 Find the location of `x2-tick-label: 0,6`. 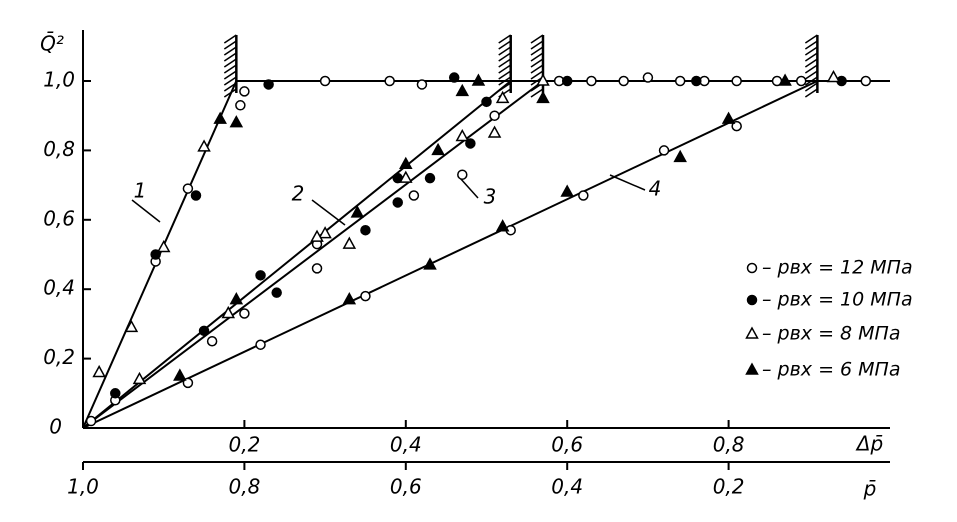

x2-tick-label: 0,6 is located at coordinates (406, 487).